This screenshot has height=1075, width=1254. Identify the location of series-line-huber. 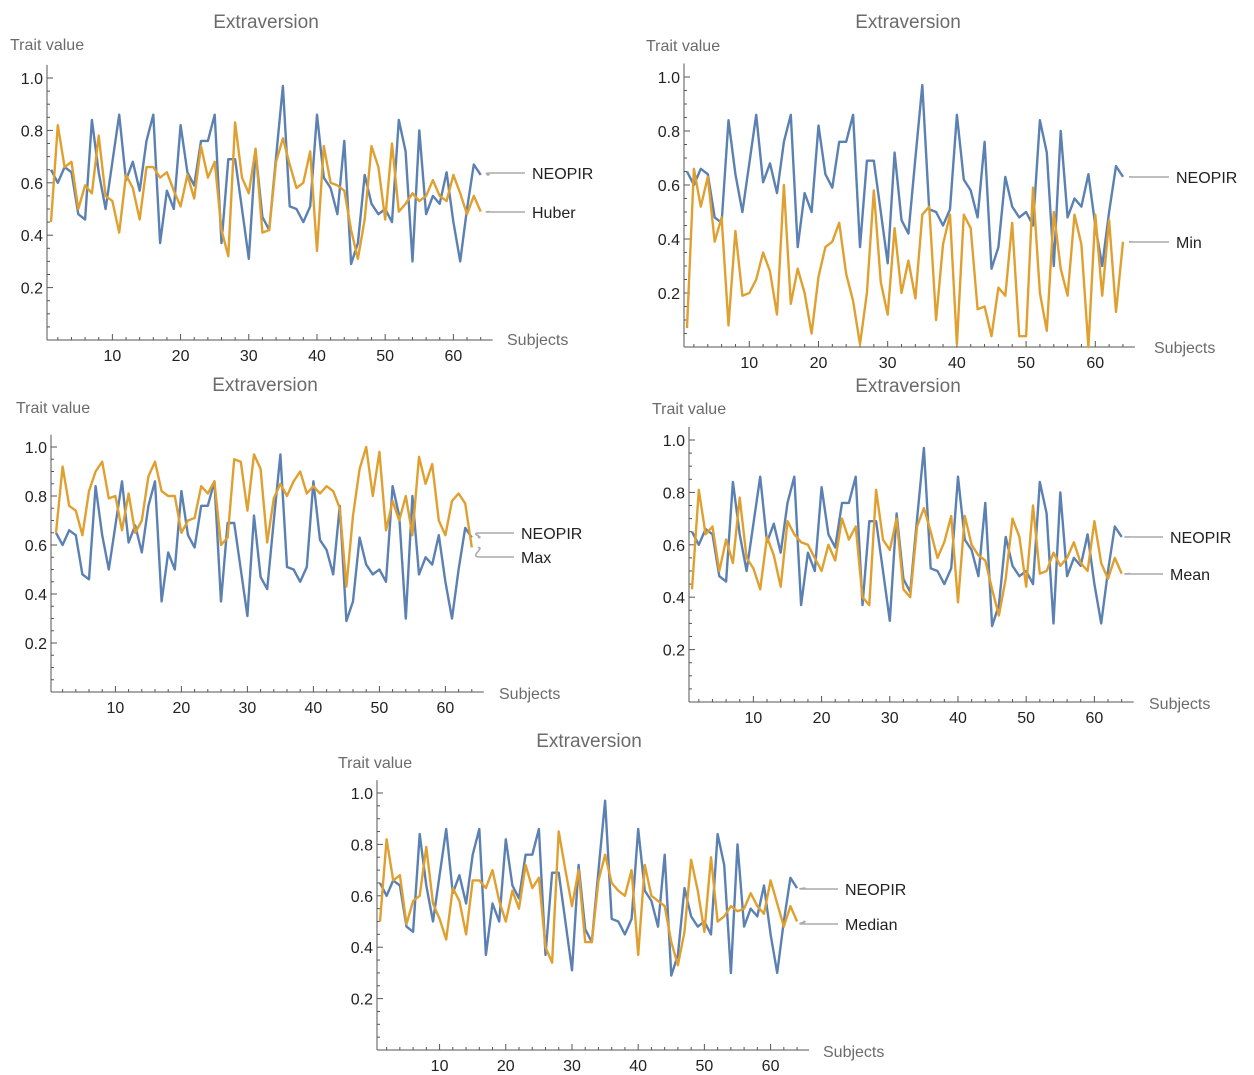
(265, 190).